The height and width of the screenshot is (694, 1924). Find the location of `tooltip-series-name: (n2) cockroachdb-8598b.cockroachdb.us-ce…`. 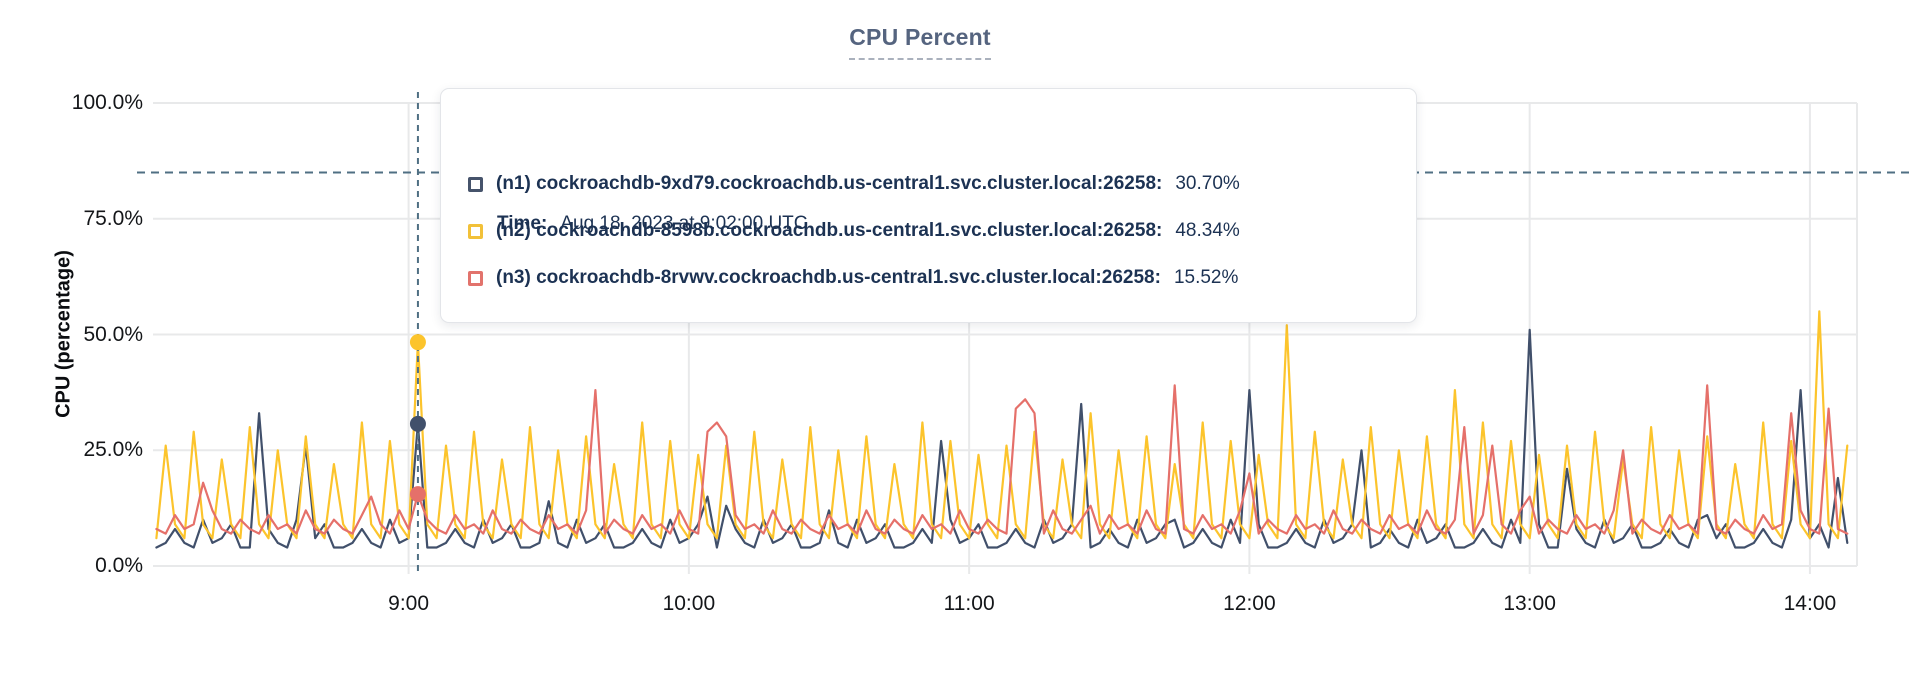

tooltip-series-name: (n2) cockroachdb-8598b.cockroachdb.us-ce… is located at coordinates (829, 230).